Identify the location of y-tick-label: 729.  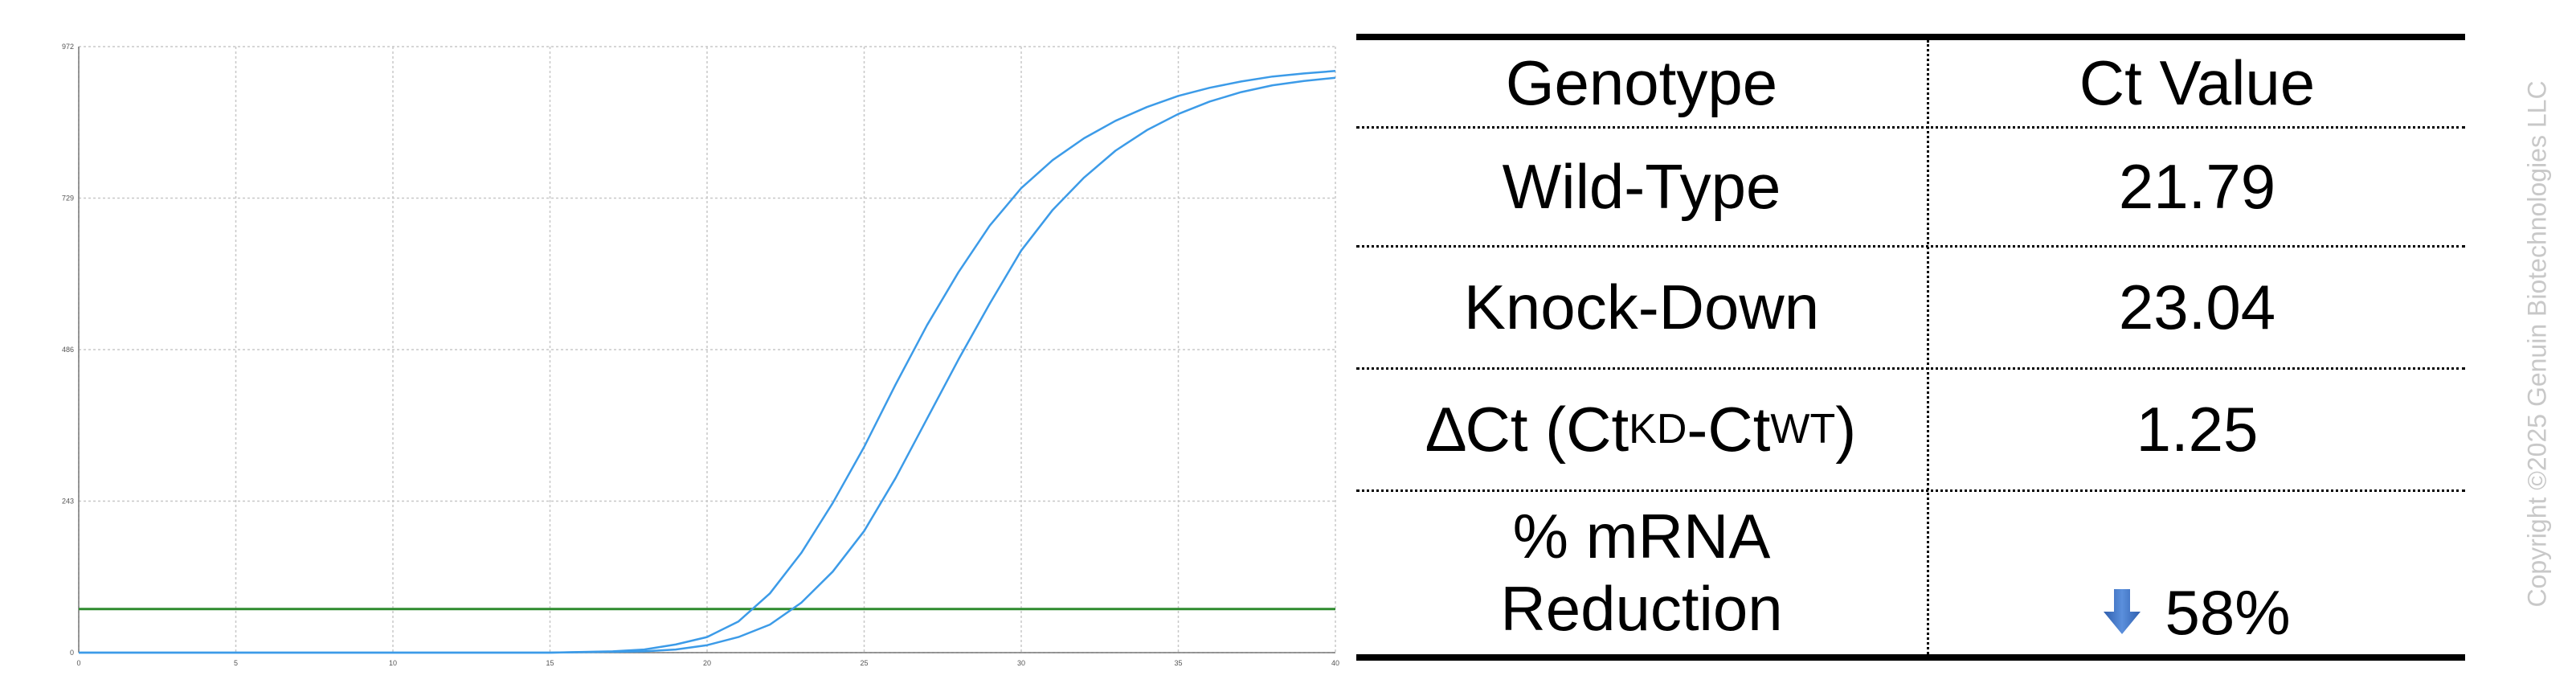
(68, 199).